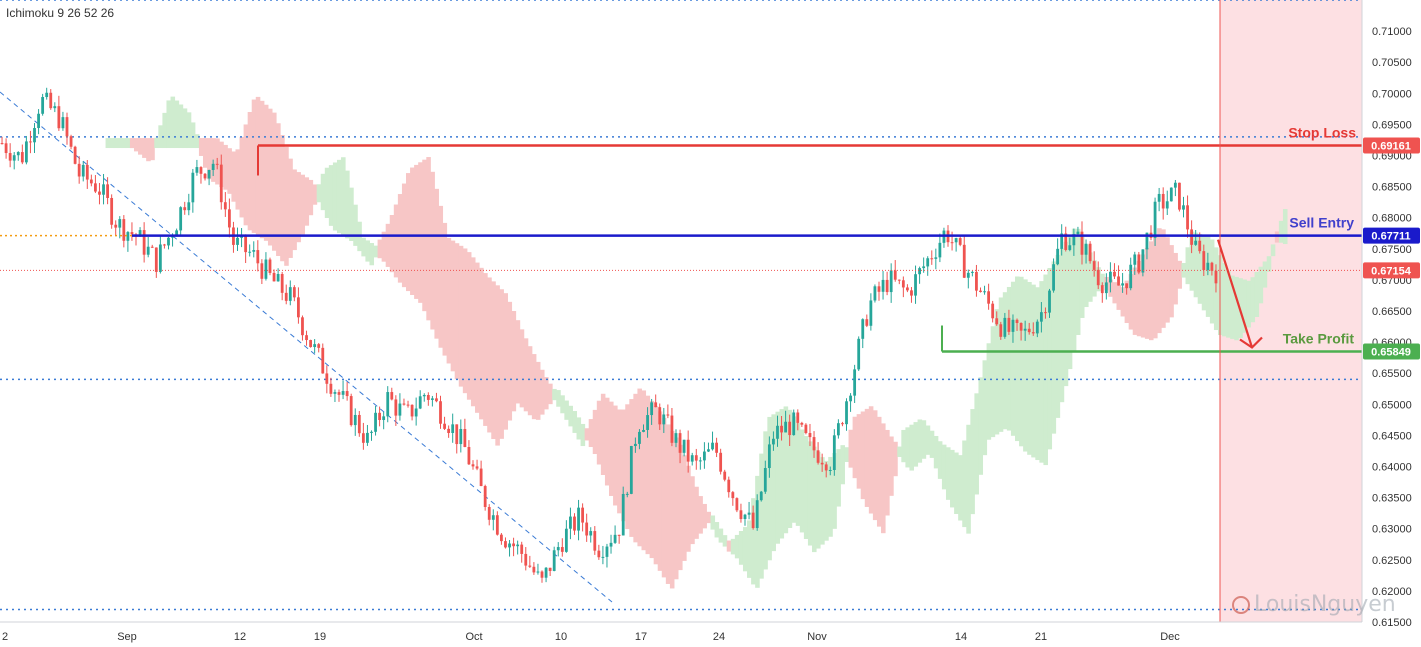 This screenshot has height=647, width=1421. Describe the element at coordinates (127, 637) in the screenshot. I see `x-tick-label: Sep` at that location.